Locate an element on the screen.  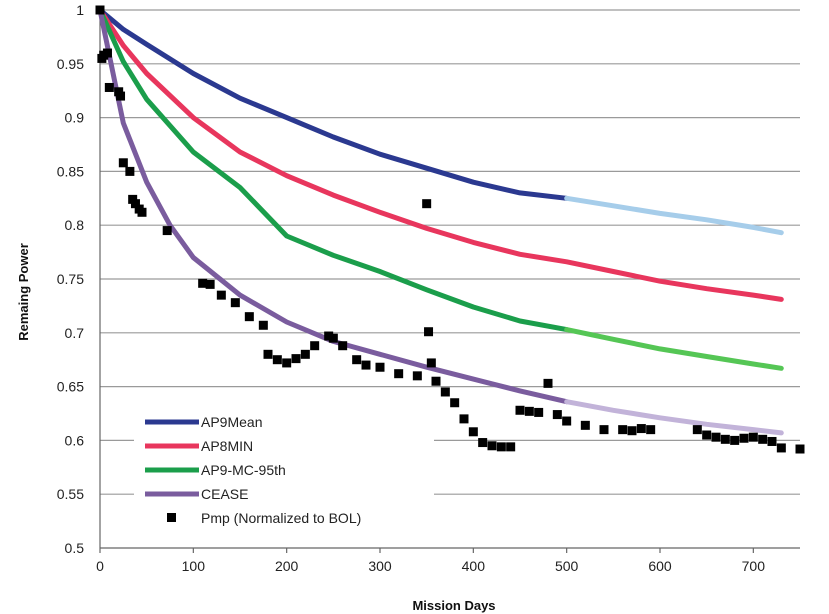
y-tick-label: 0.6 is located at coordinates (75, 440).